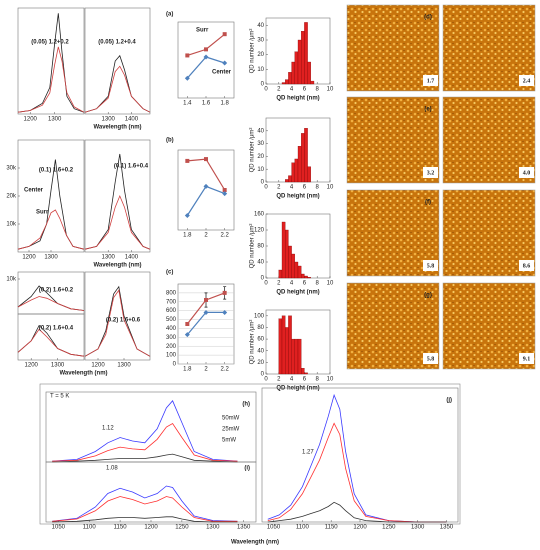  Describe the element at coordinates (279, 284) in the screenshot. I see `x-tick-label: 2` at that location.